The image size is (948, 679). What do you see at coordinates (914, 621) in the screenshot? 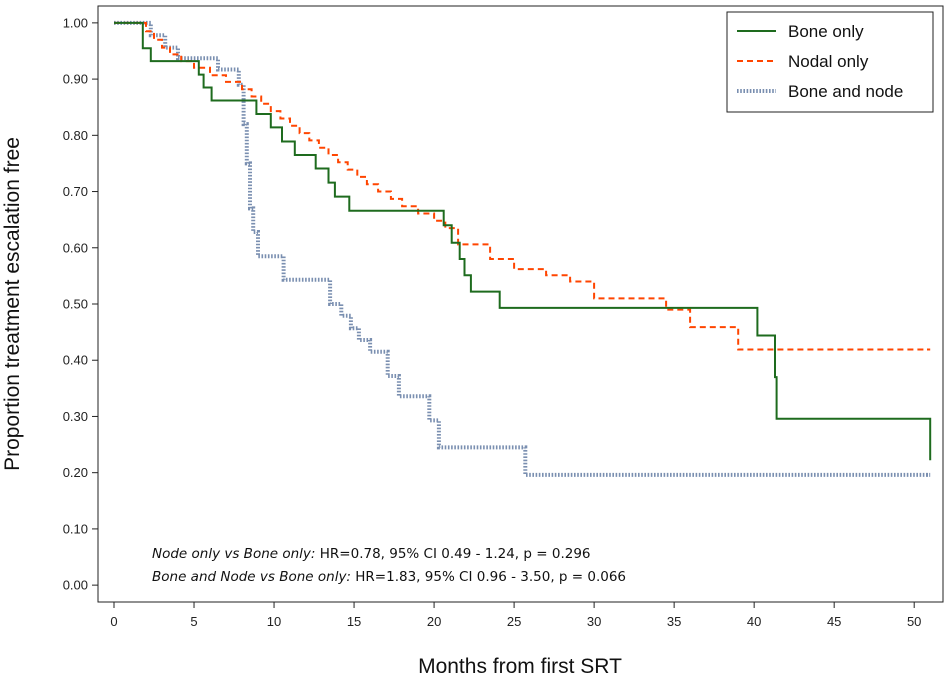
I see `x-tick-label: 50` at bounding box center [914, 621].